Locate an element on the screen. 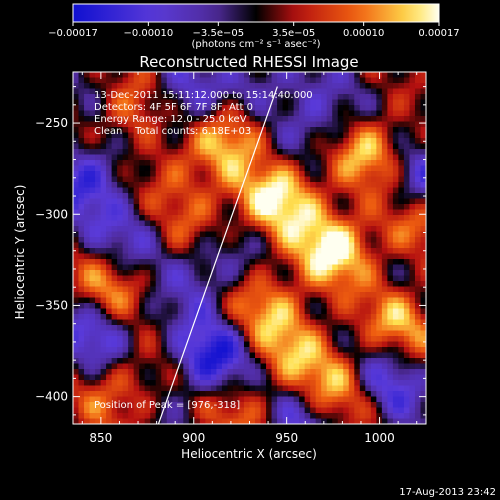 The width and height of the screenshot is (500, 500). x-tick-label: 1000 is located at coordinates (379, 438).